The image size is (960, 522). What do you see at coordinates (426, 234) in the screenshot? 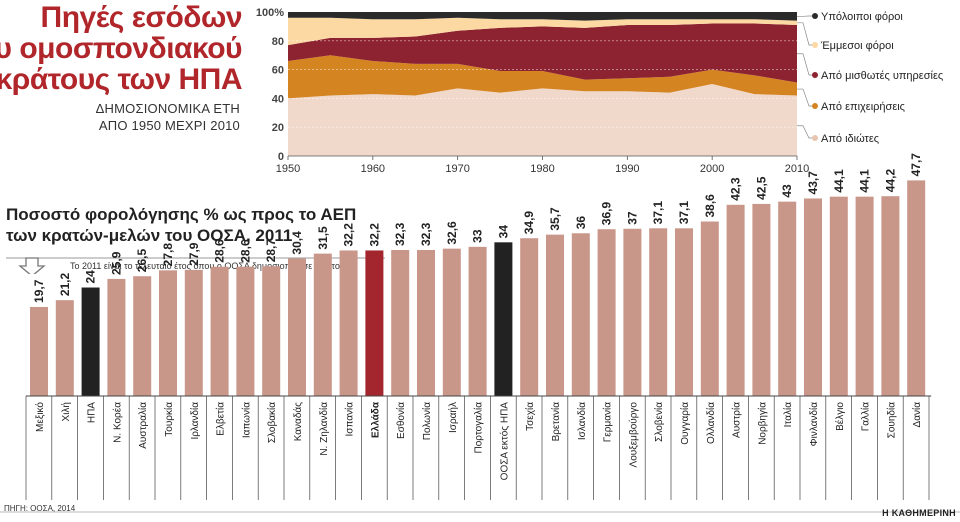
I see `bar-value-label: 32,3` at bounding box center [426, 234].